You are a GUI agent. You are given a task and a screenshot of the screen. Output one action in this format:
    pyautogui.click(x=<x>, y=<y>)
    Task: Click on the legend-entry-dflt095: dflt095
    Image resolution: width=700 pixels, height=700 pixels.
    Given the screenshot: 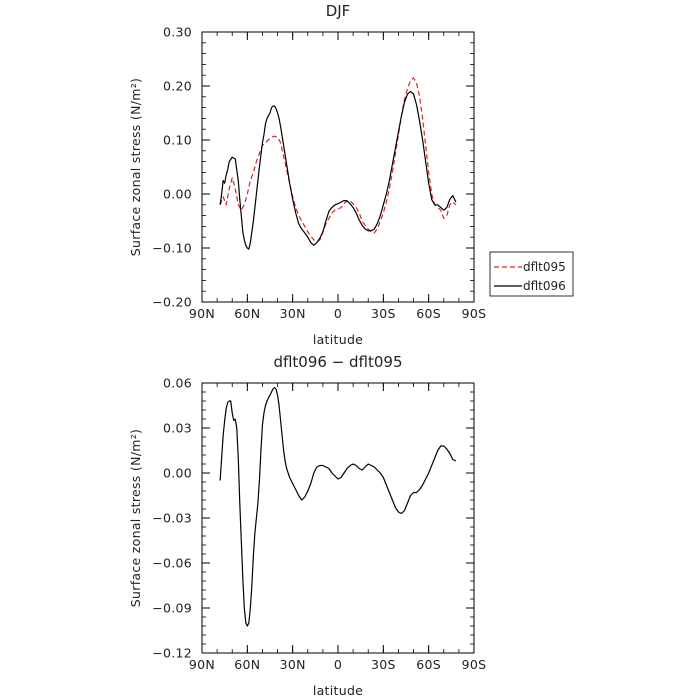 What is the action you would take?
    pyautogui.click(x=544, y=267)
    